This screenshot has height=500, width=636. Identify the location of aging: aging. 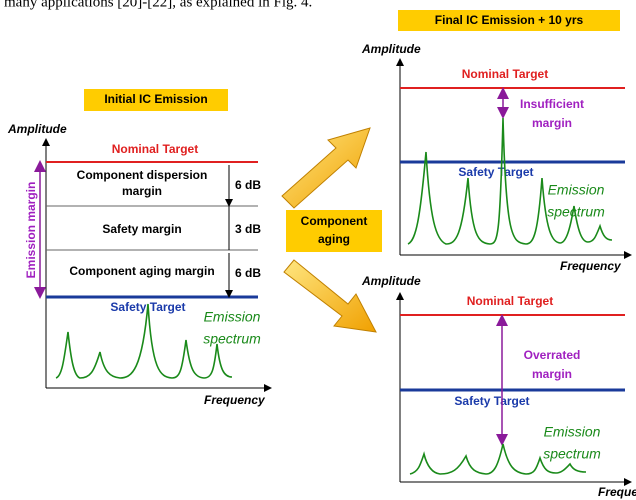
(334, 239).